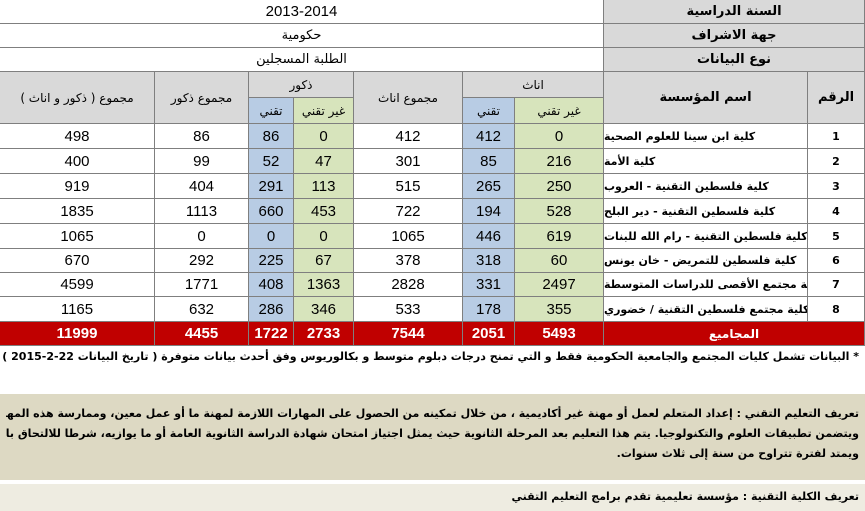 This screenshot has width=865, height=511. What do you see at coordinates (324, 236) in the screenshot?
I see `cell-male-nontech: 0` at bounding box center [324, 236].